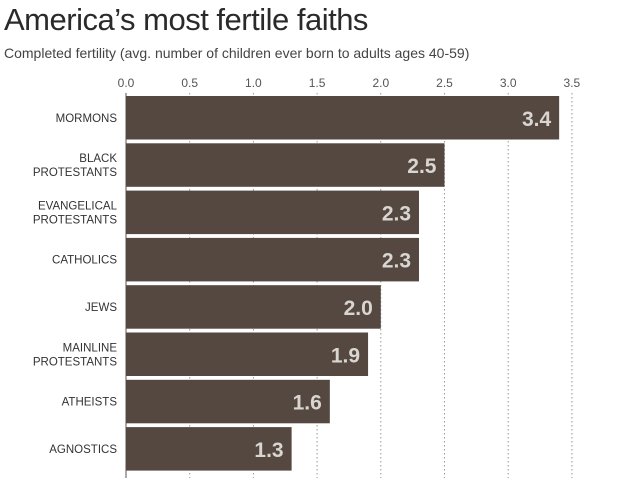  Describe the element at coordinates (253, 83) in the screenshot. I see `x-tick-label: 1.0` at that location.